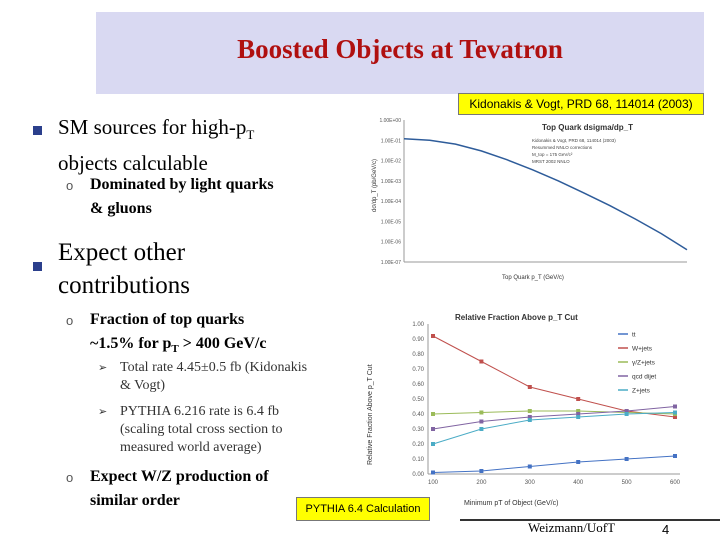 This screenshot has height=540, width=720. Describe the element at coordinates (391, 263) in the screenshot. I see `chart1-ytick-label: 1.00E-07` at that location.